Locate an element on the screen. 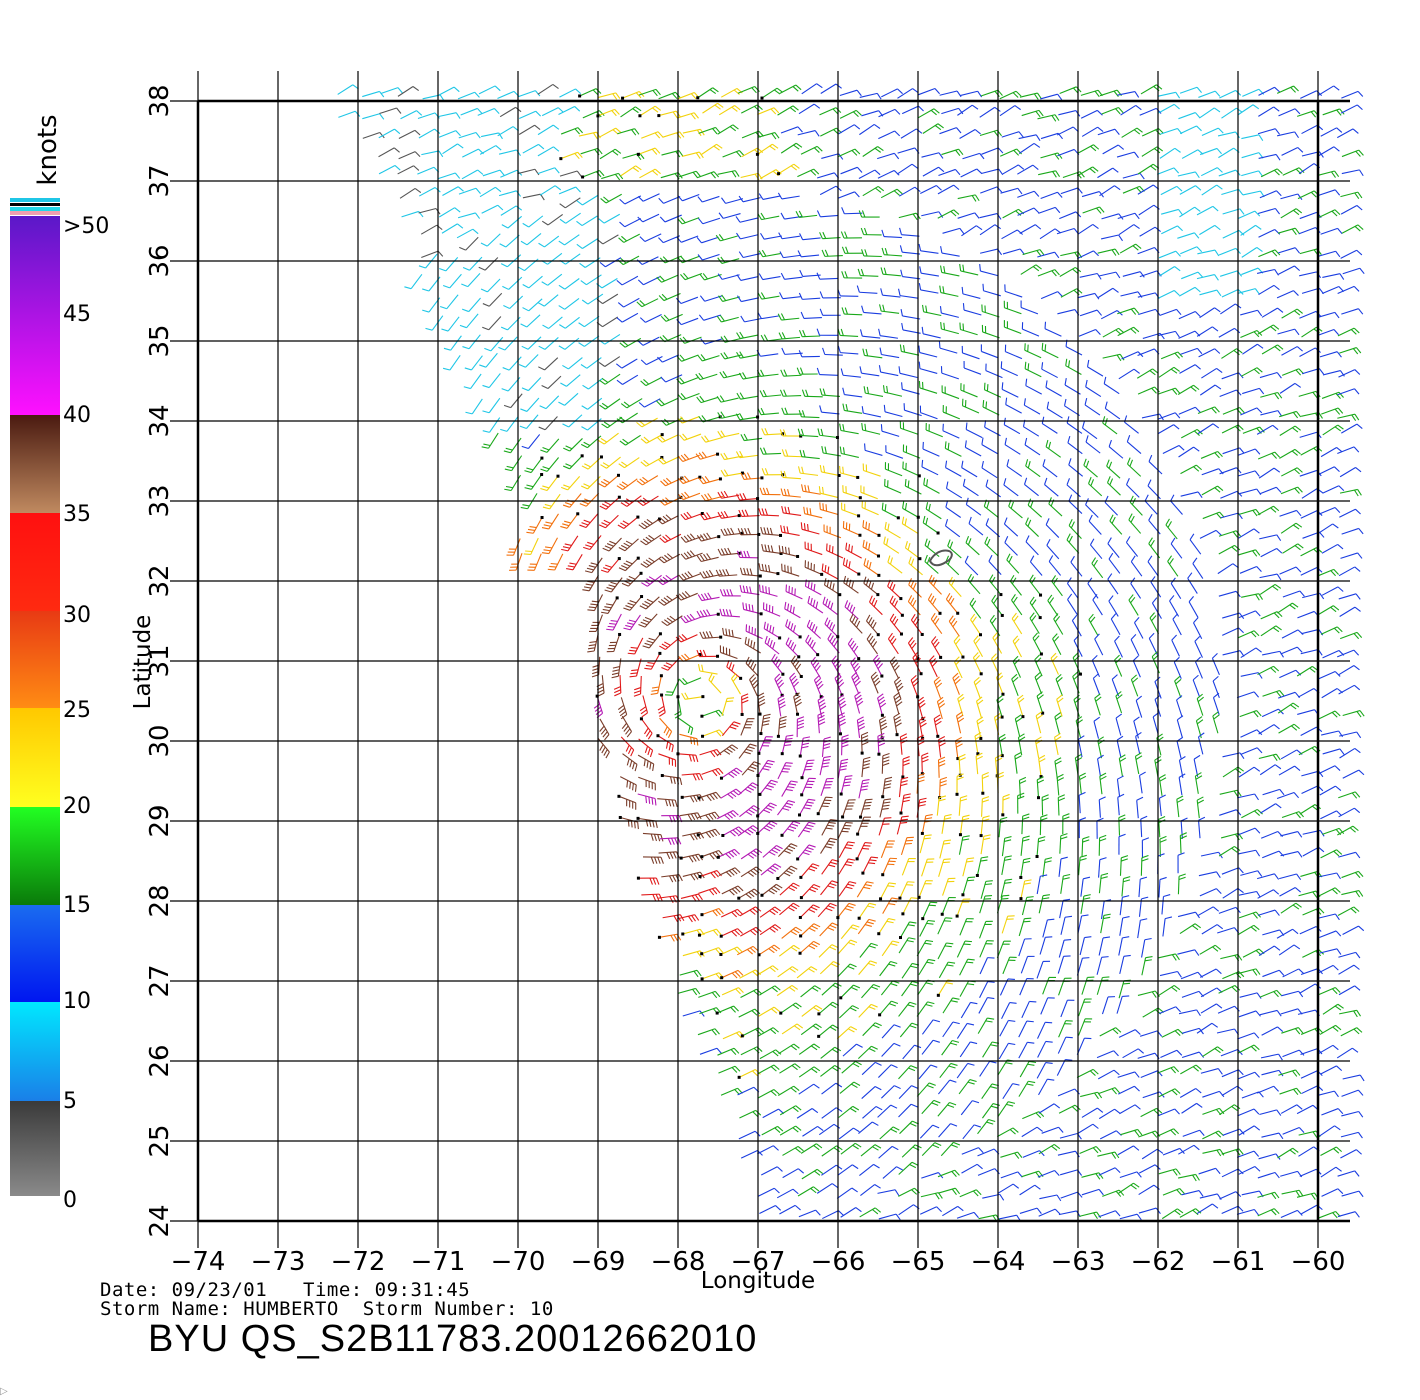  legend-label: 10 is located at coordinates (77, 1001).